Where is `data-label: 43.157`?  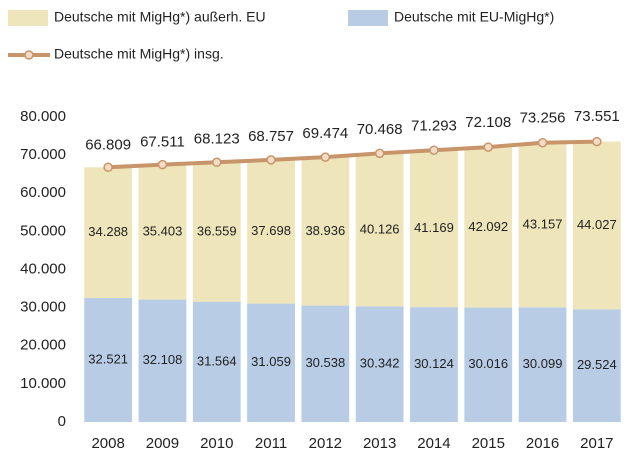 data-label: 43.157 is located at coordinates (543, 223).